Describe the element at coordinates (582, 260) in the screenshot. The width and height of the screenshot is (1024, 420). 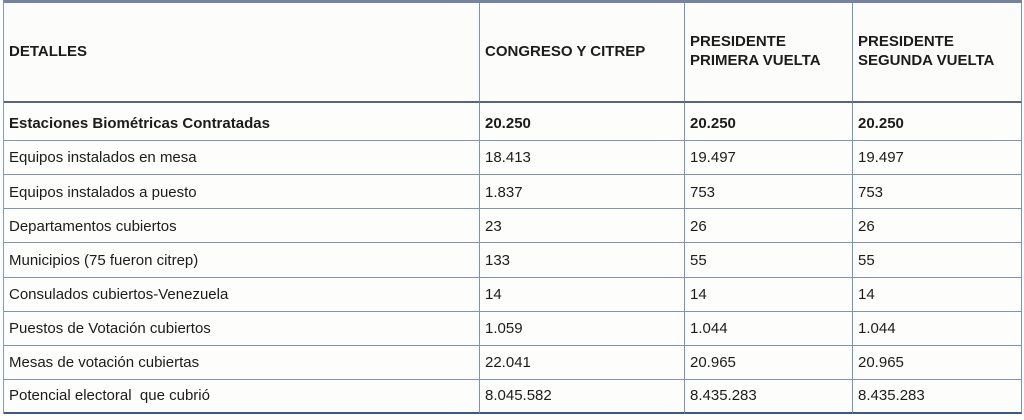
I see `value-cell: 133` at that location.